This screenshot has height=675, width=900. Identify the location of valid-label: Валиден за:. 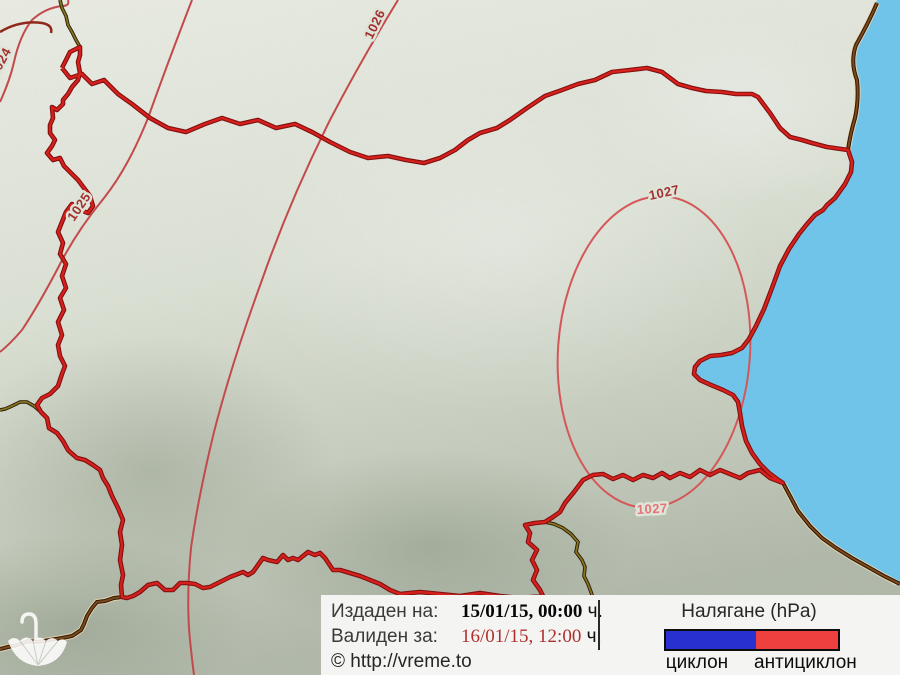
(384, 636).